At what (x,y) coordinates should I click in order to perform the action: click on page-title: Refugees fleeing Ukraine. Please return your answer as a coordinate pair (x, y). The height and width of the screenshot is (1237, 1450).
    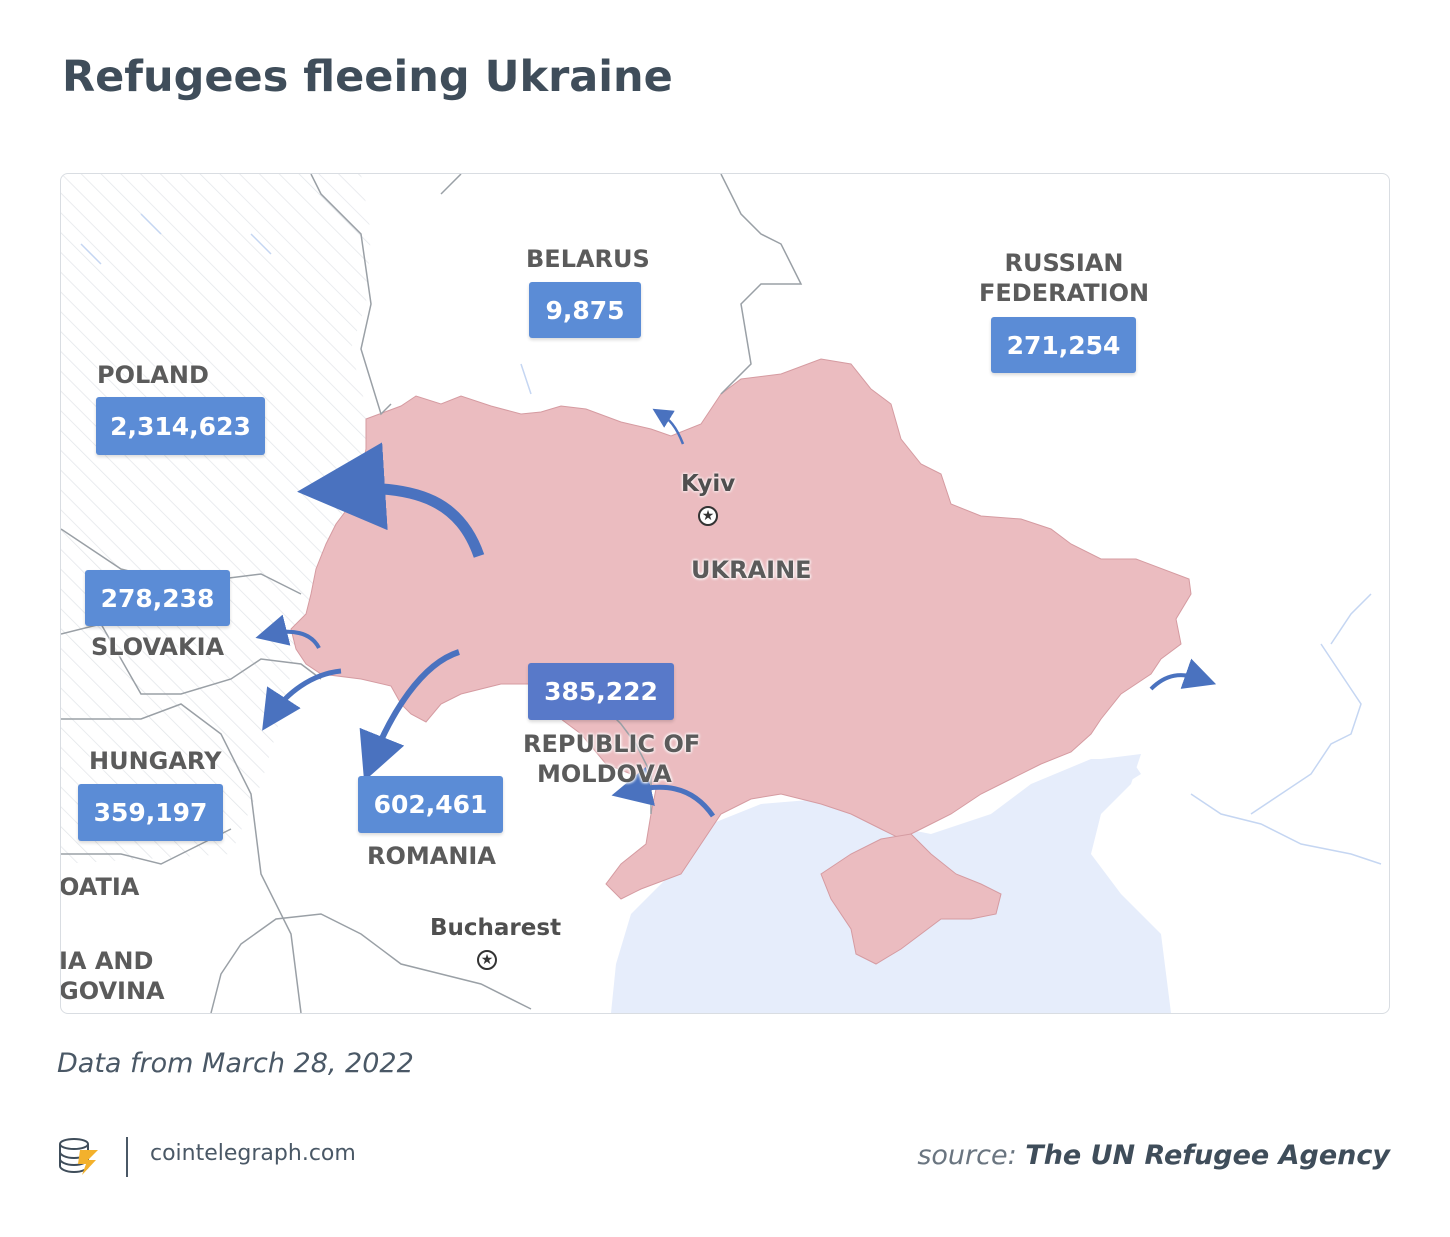
    Looking at the image, I should click on (367, 77).